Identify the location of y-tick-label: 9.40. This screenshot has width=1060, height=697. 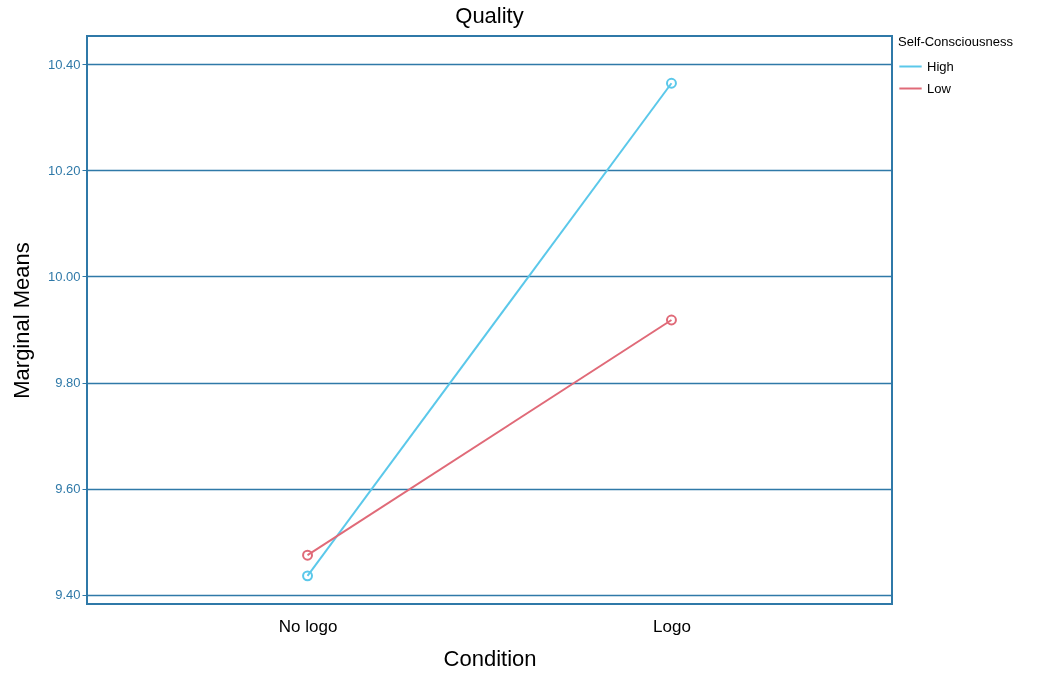
(68, 595).